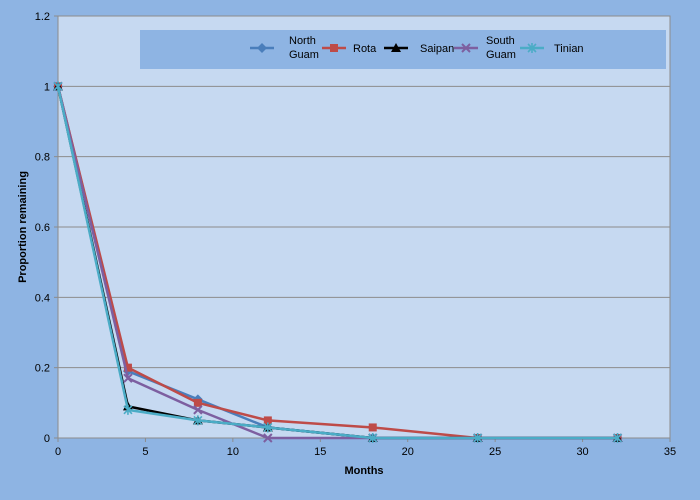 The image size is (700, 500). I want to click on x-tick-label: 0, so click(58, 452).